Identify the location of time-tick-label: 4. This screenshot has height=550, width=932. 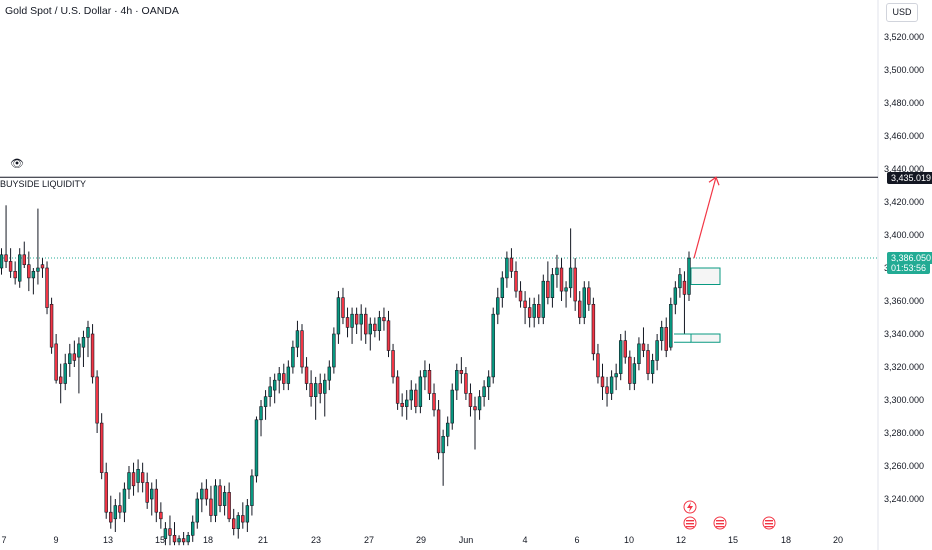
(525, 540).